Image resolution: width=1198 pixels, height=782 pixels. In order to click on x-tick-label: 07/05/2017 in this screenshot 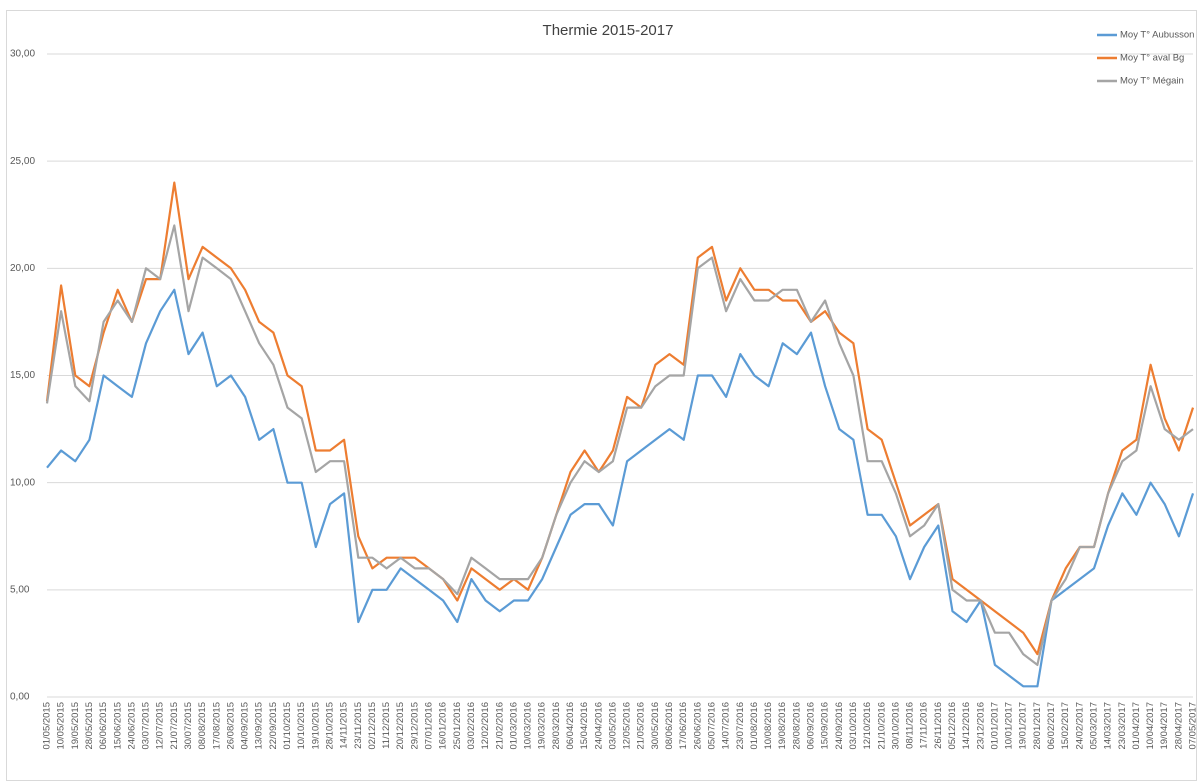, I will do `click(1193, 726)`.